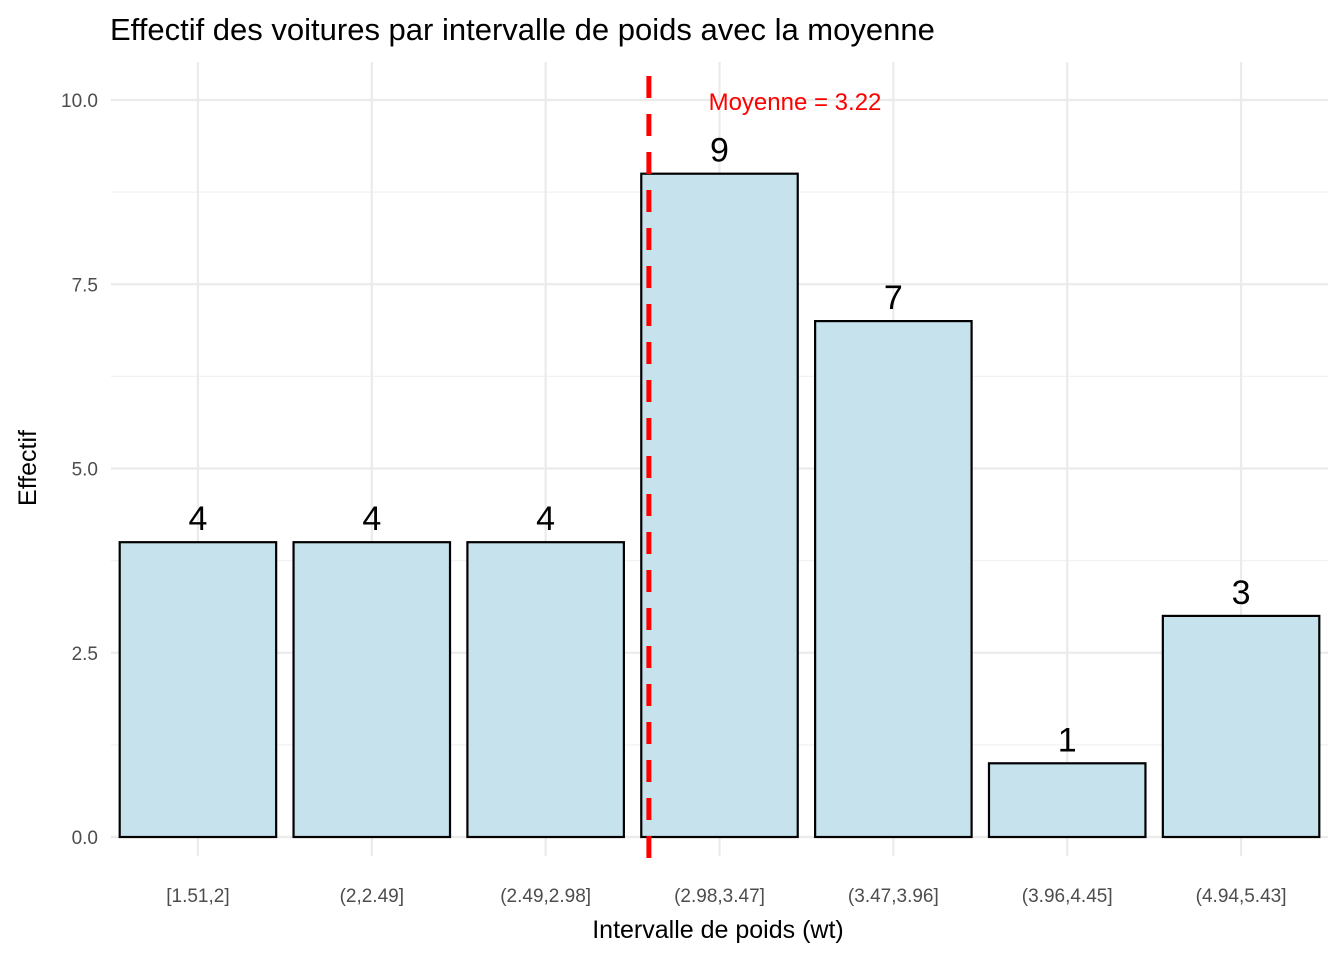  I want to click on y-tick-label: 10.0, so click(79, 101).